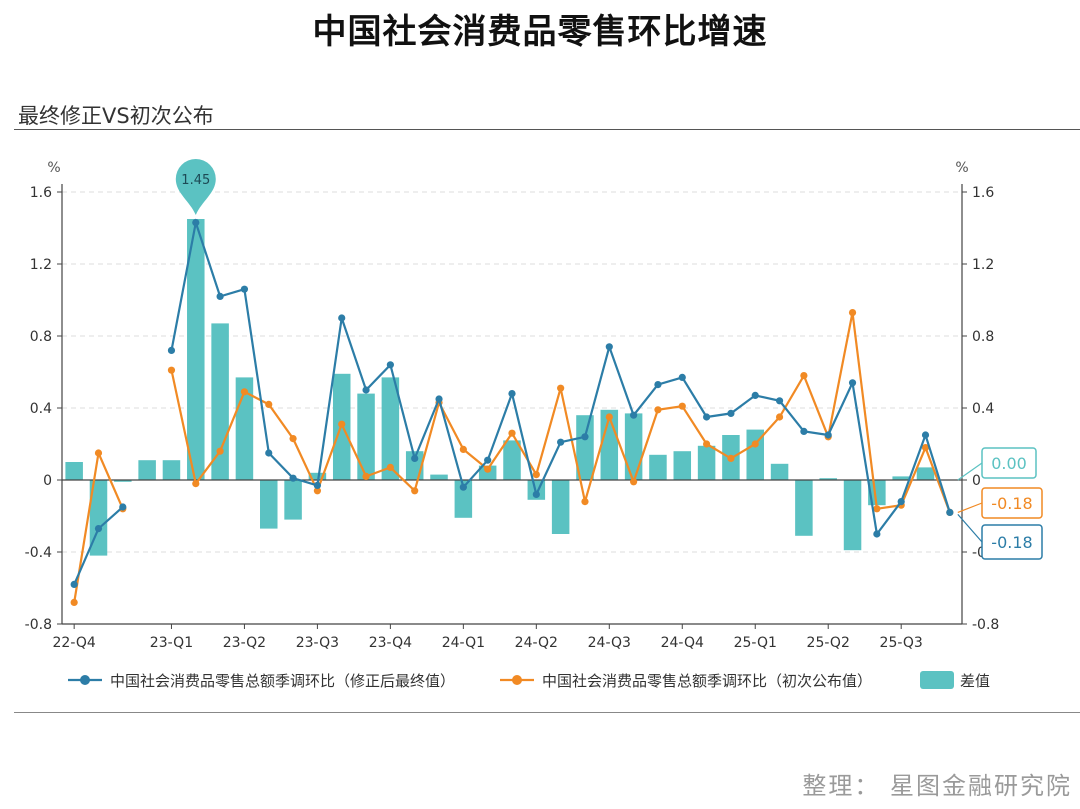 This screenshot has width=1080, height=809. Describe the element at coordinates (961, 168) in the screenshot. I see `y-unit-right: %` at that location.